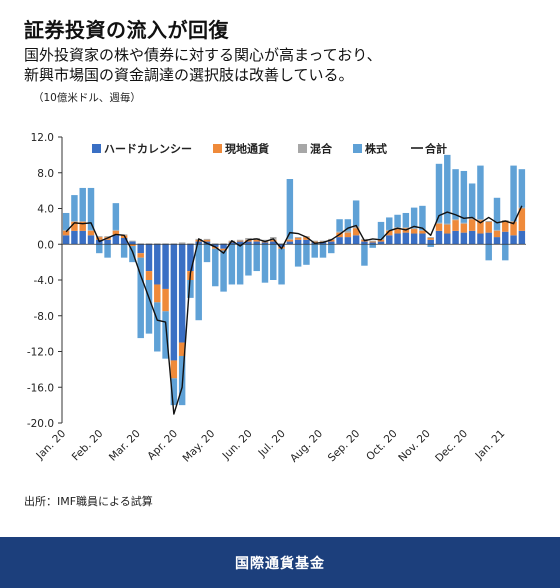 Image resolution: width=560 pixels, height=588 pixels. Describe the element at coordinates (381, 445) in the screenshot. I see `x-tick-label: Oct. 20` at that location.